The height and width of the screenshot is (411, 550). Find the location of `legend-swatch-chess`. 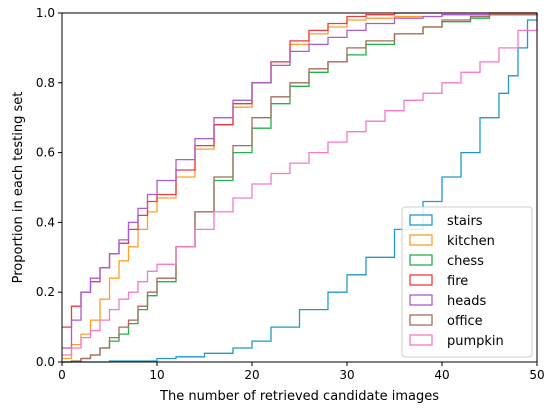

legend-swatch-chess is located at coordinates (421, 260).